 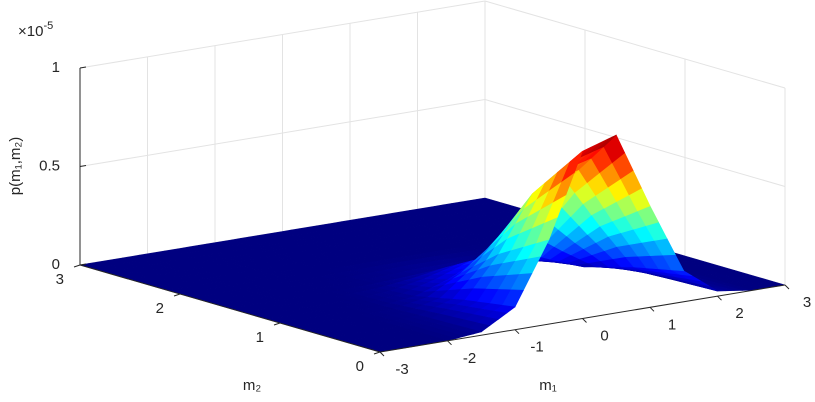 I want to click on x-tick-label: -3, so click(x=401, y=369).